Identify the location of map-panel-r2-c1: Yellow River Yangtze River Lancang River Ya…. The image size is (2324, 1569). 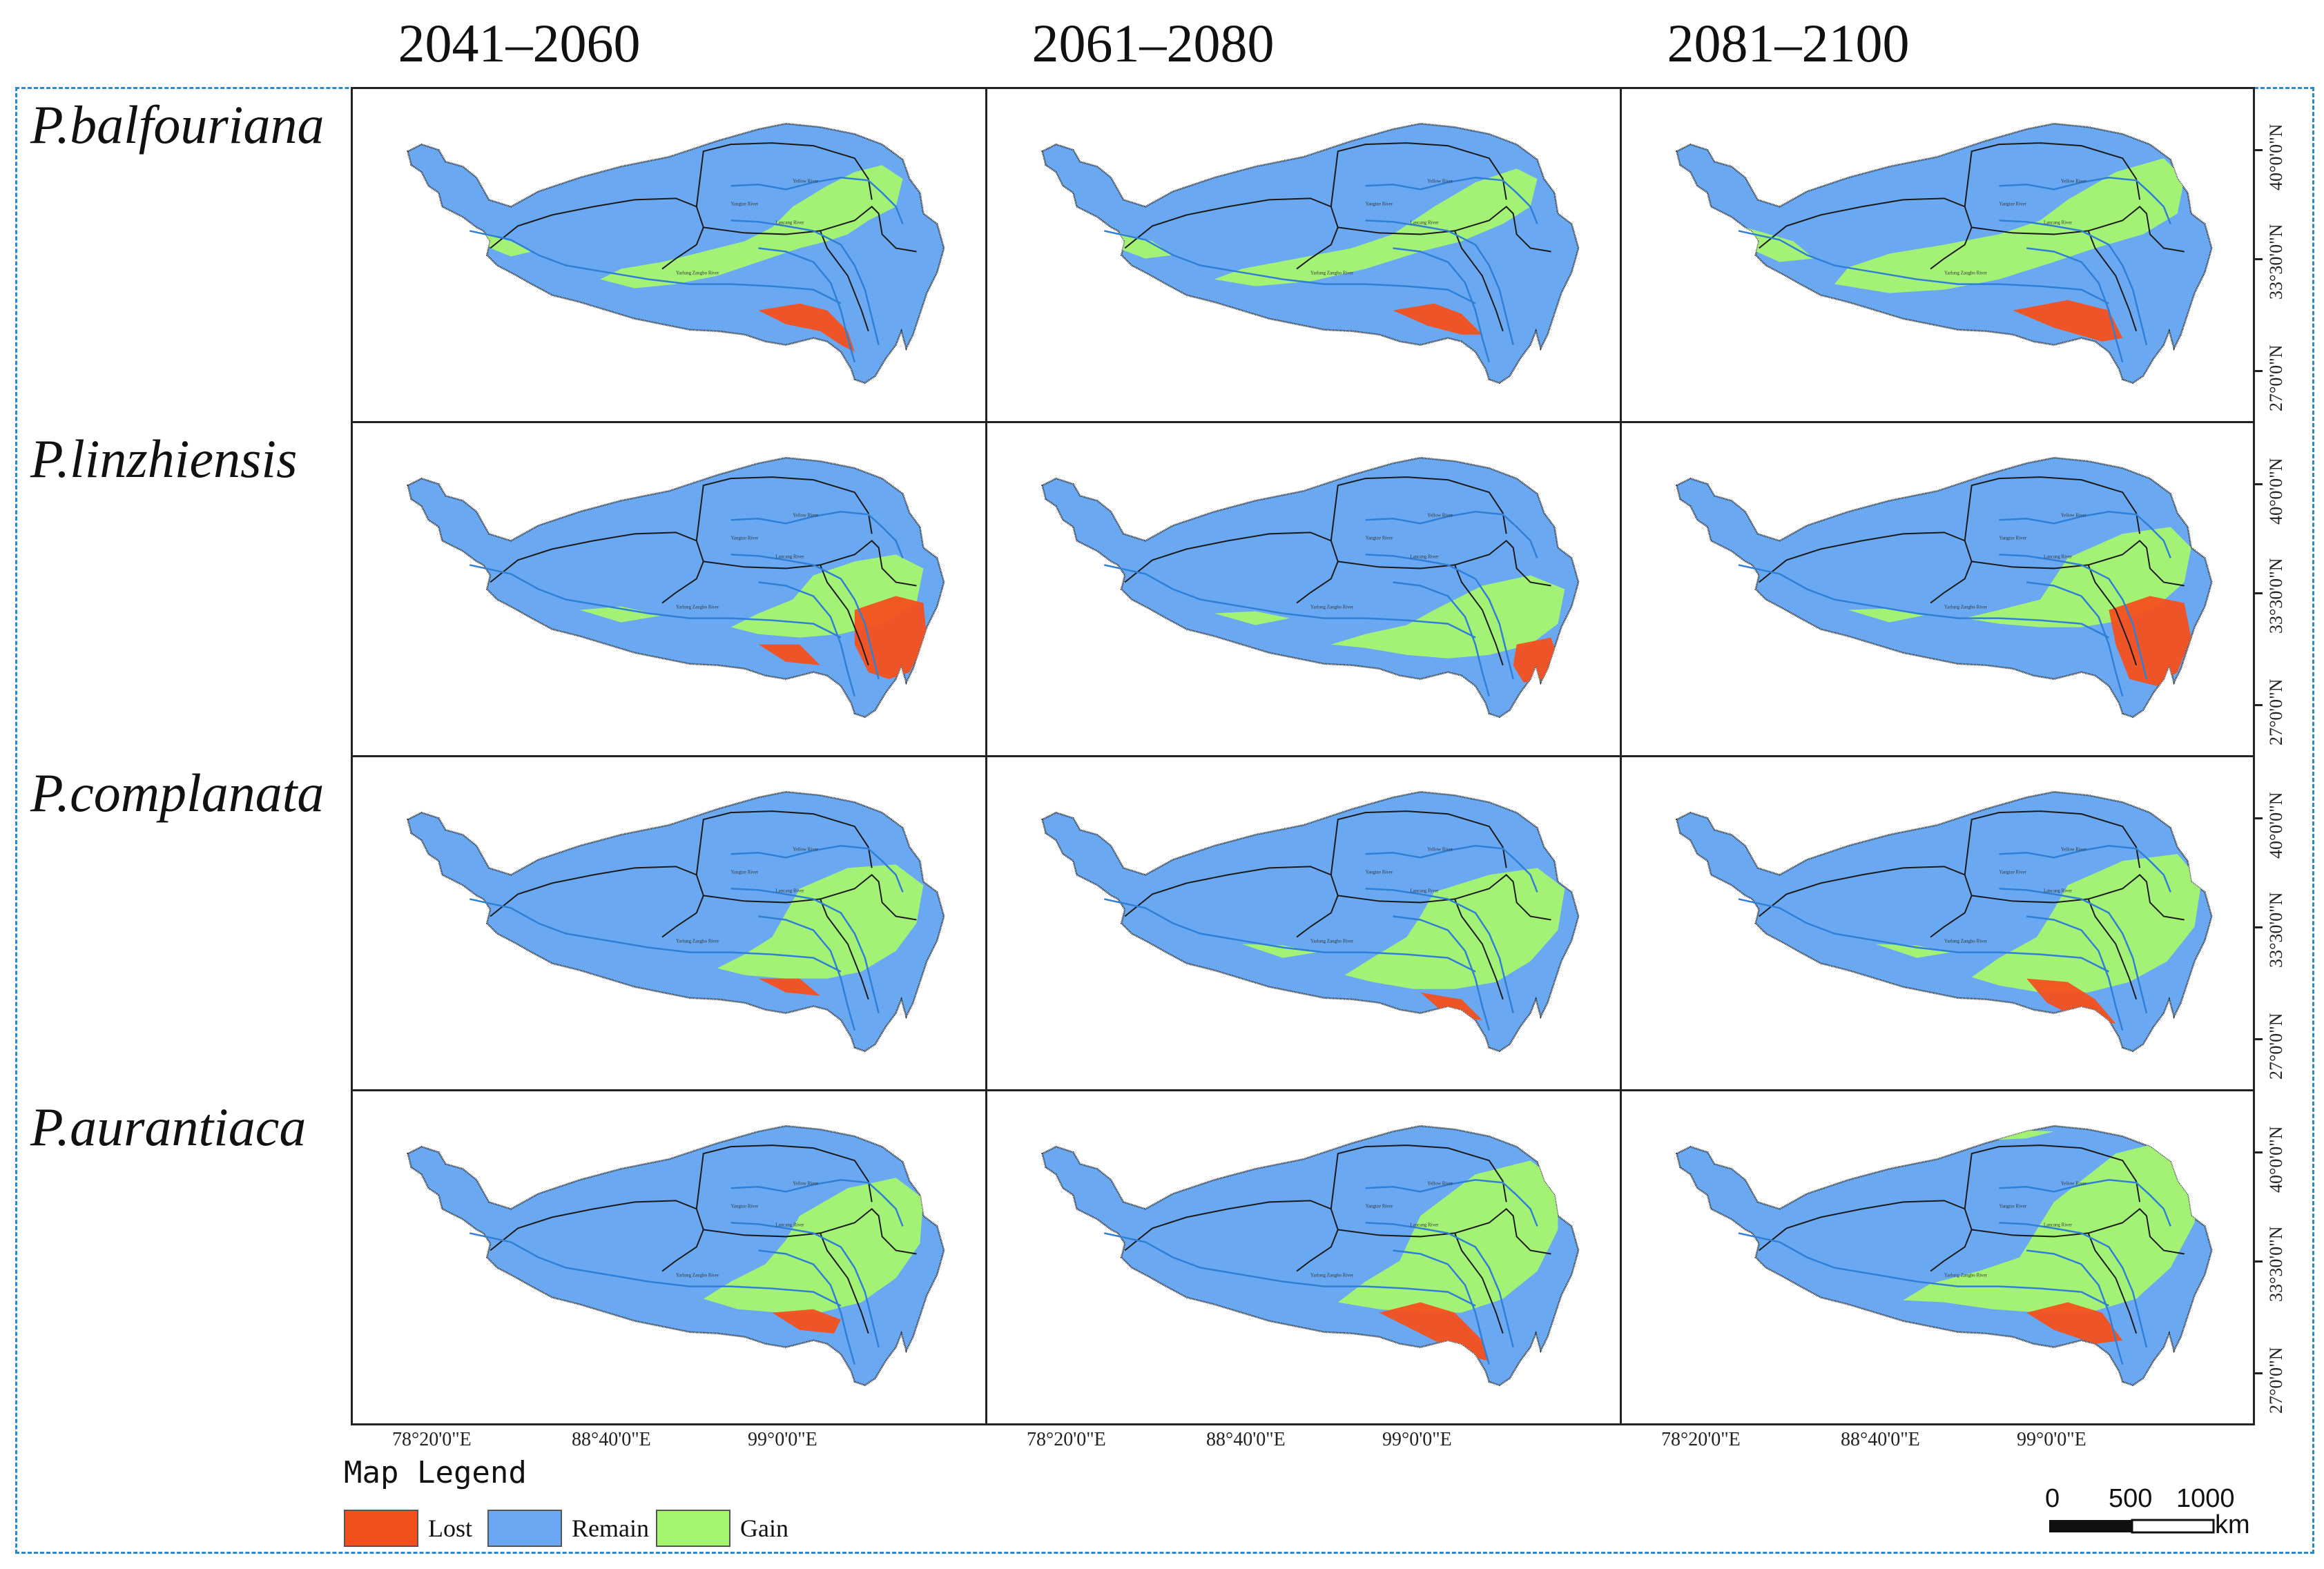
(669, 589).